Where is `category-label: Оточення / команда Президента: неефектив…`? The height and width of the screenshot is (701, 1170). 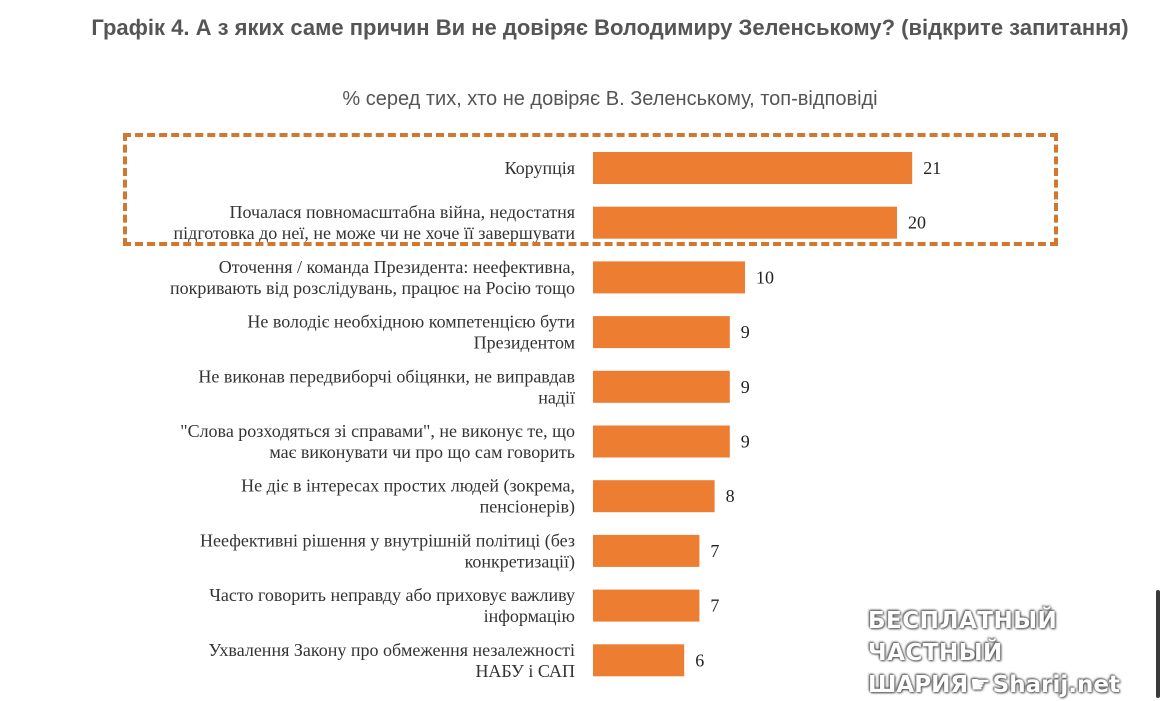
category-label: Оточення / команда Президента: неефектив… is located at coordinates (397, 267).